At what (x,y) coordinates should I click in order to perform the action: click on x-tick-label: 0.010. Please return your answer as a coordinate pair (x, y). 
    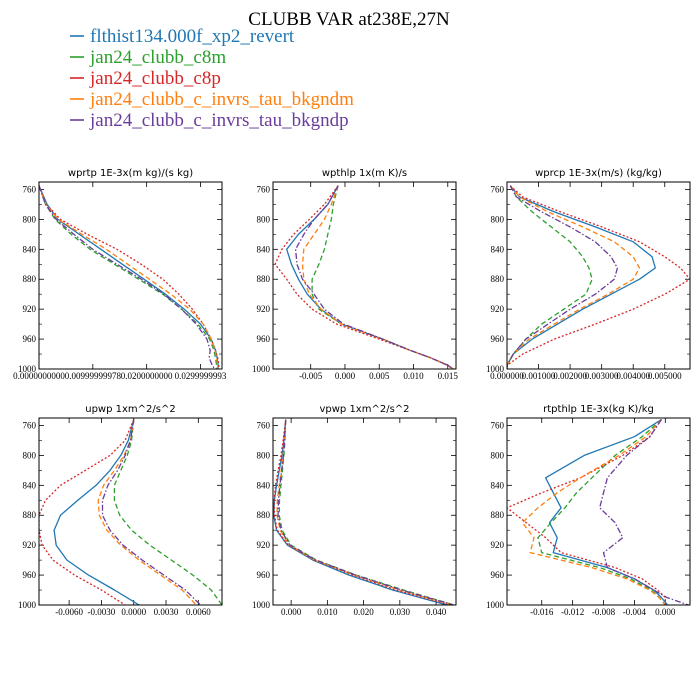
    Looking at the image, I should click on (413, 376).